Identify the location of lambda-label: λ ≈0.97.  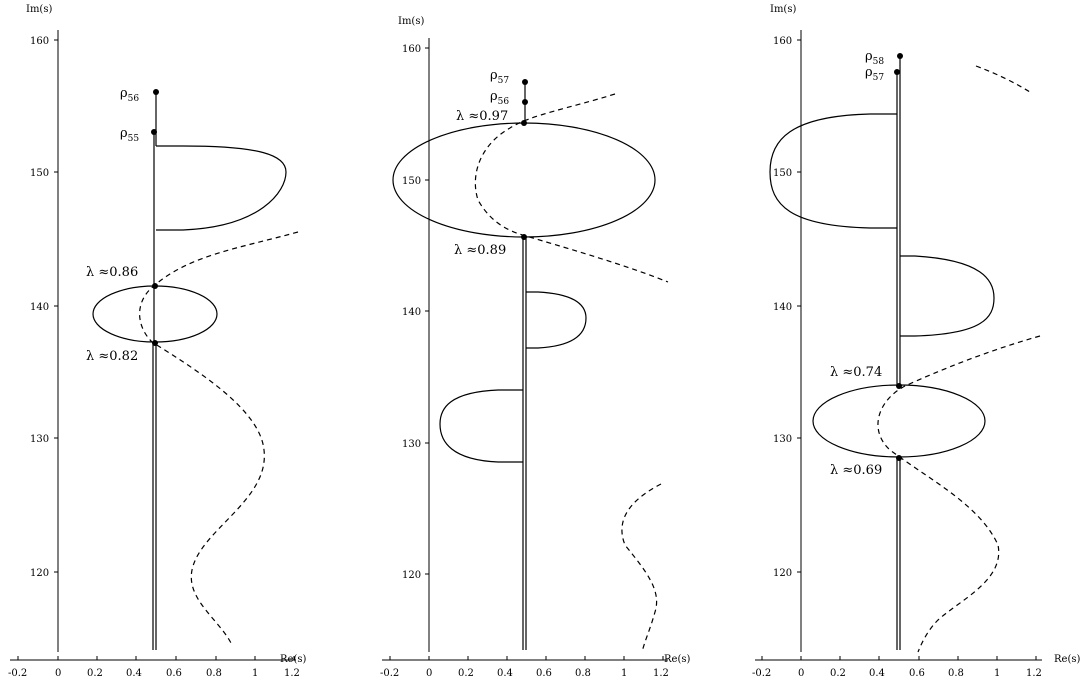
(482, 116).